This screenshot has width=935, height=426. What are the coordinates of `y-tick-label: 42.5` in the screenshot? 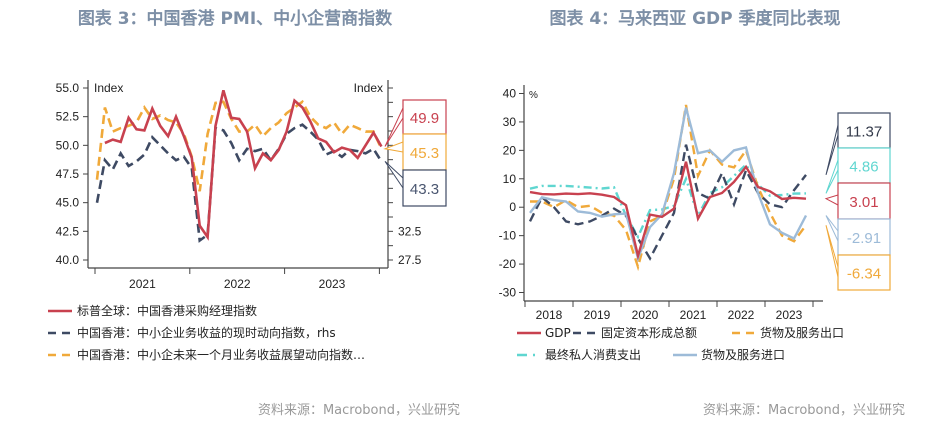 It's located at (68, 231).